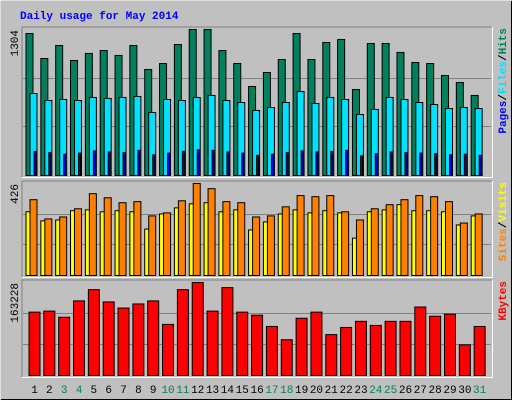 This screenshot has width=512, height=400. What do you see at coordinates (16, 43) in the screenshot?
I see `y-tick-label: 1304` at bounding box center [16, 43].